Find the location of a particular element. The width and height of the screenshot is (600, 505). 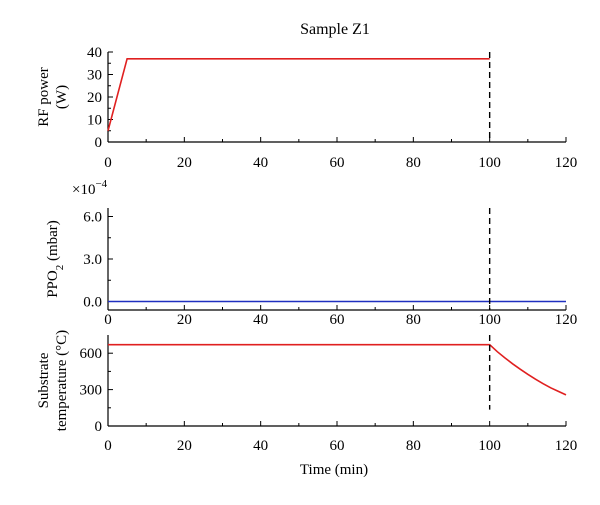

y-tick-label: 0.0 is located at coordinates (92, 303).